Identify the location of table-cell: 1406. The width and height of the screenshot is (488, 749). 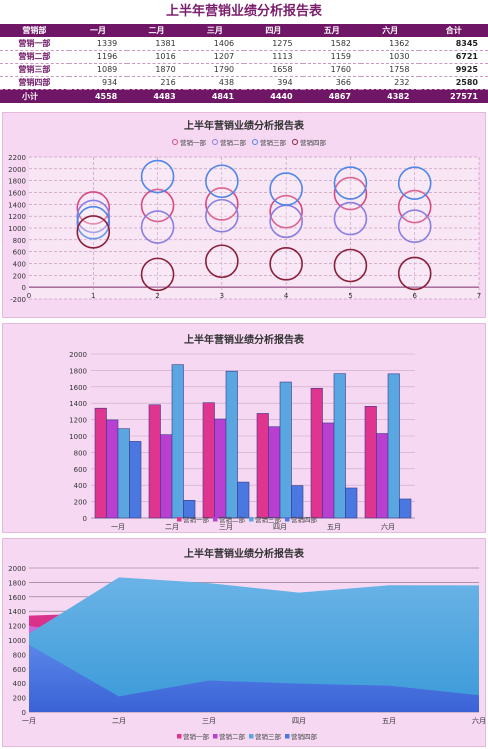
(215, 44).